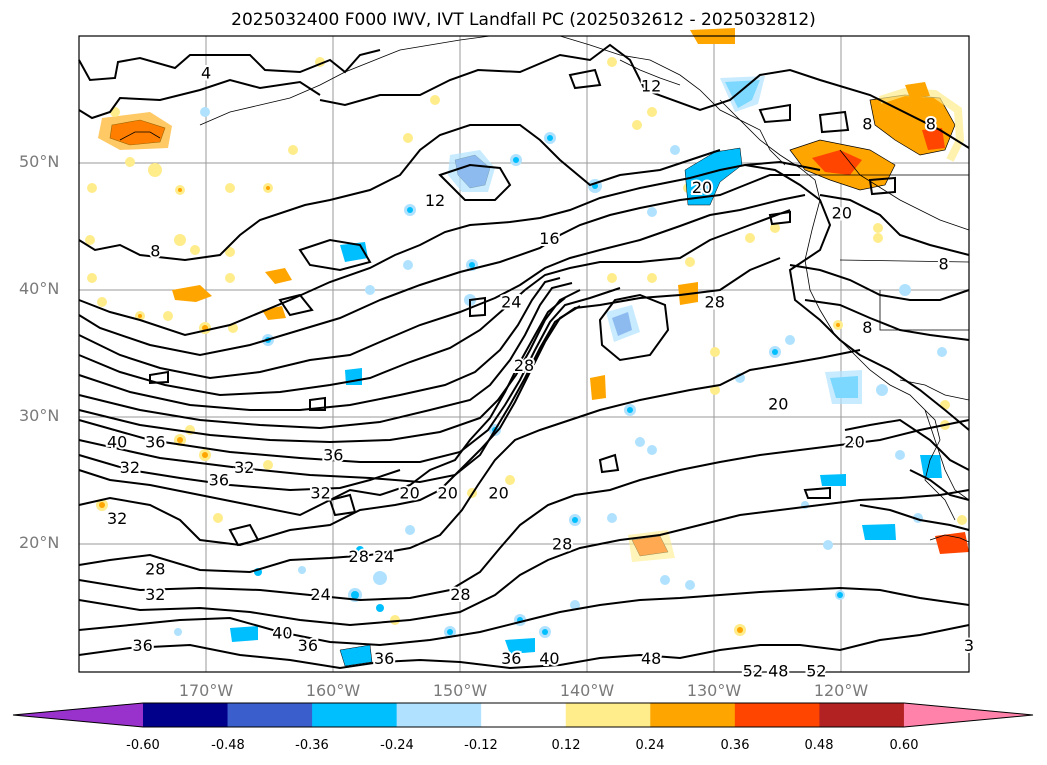  What do you see at coordinates (312, 745) in the screenshot?
I see `colorbar-tick: -0.36` at bounding box center [312, 745].